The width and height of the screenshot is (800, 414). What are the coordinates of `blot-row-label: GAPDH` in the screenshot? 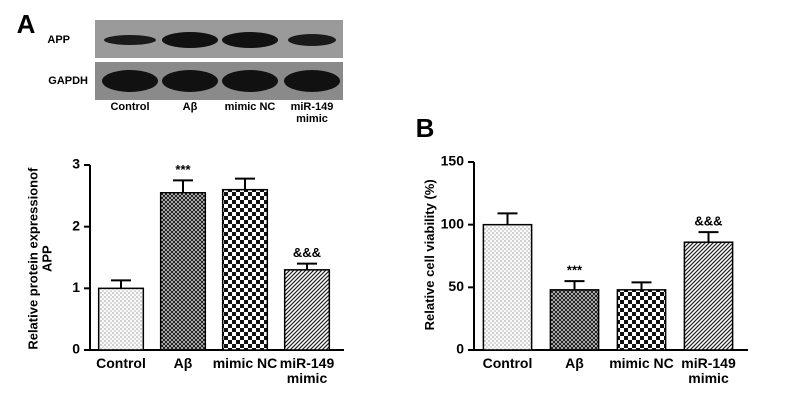 It's located at (68, 81).